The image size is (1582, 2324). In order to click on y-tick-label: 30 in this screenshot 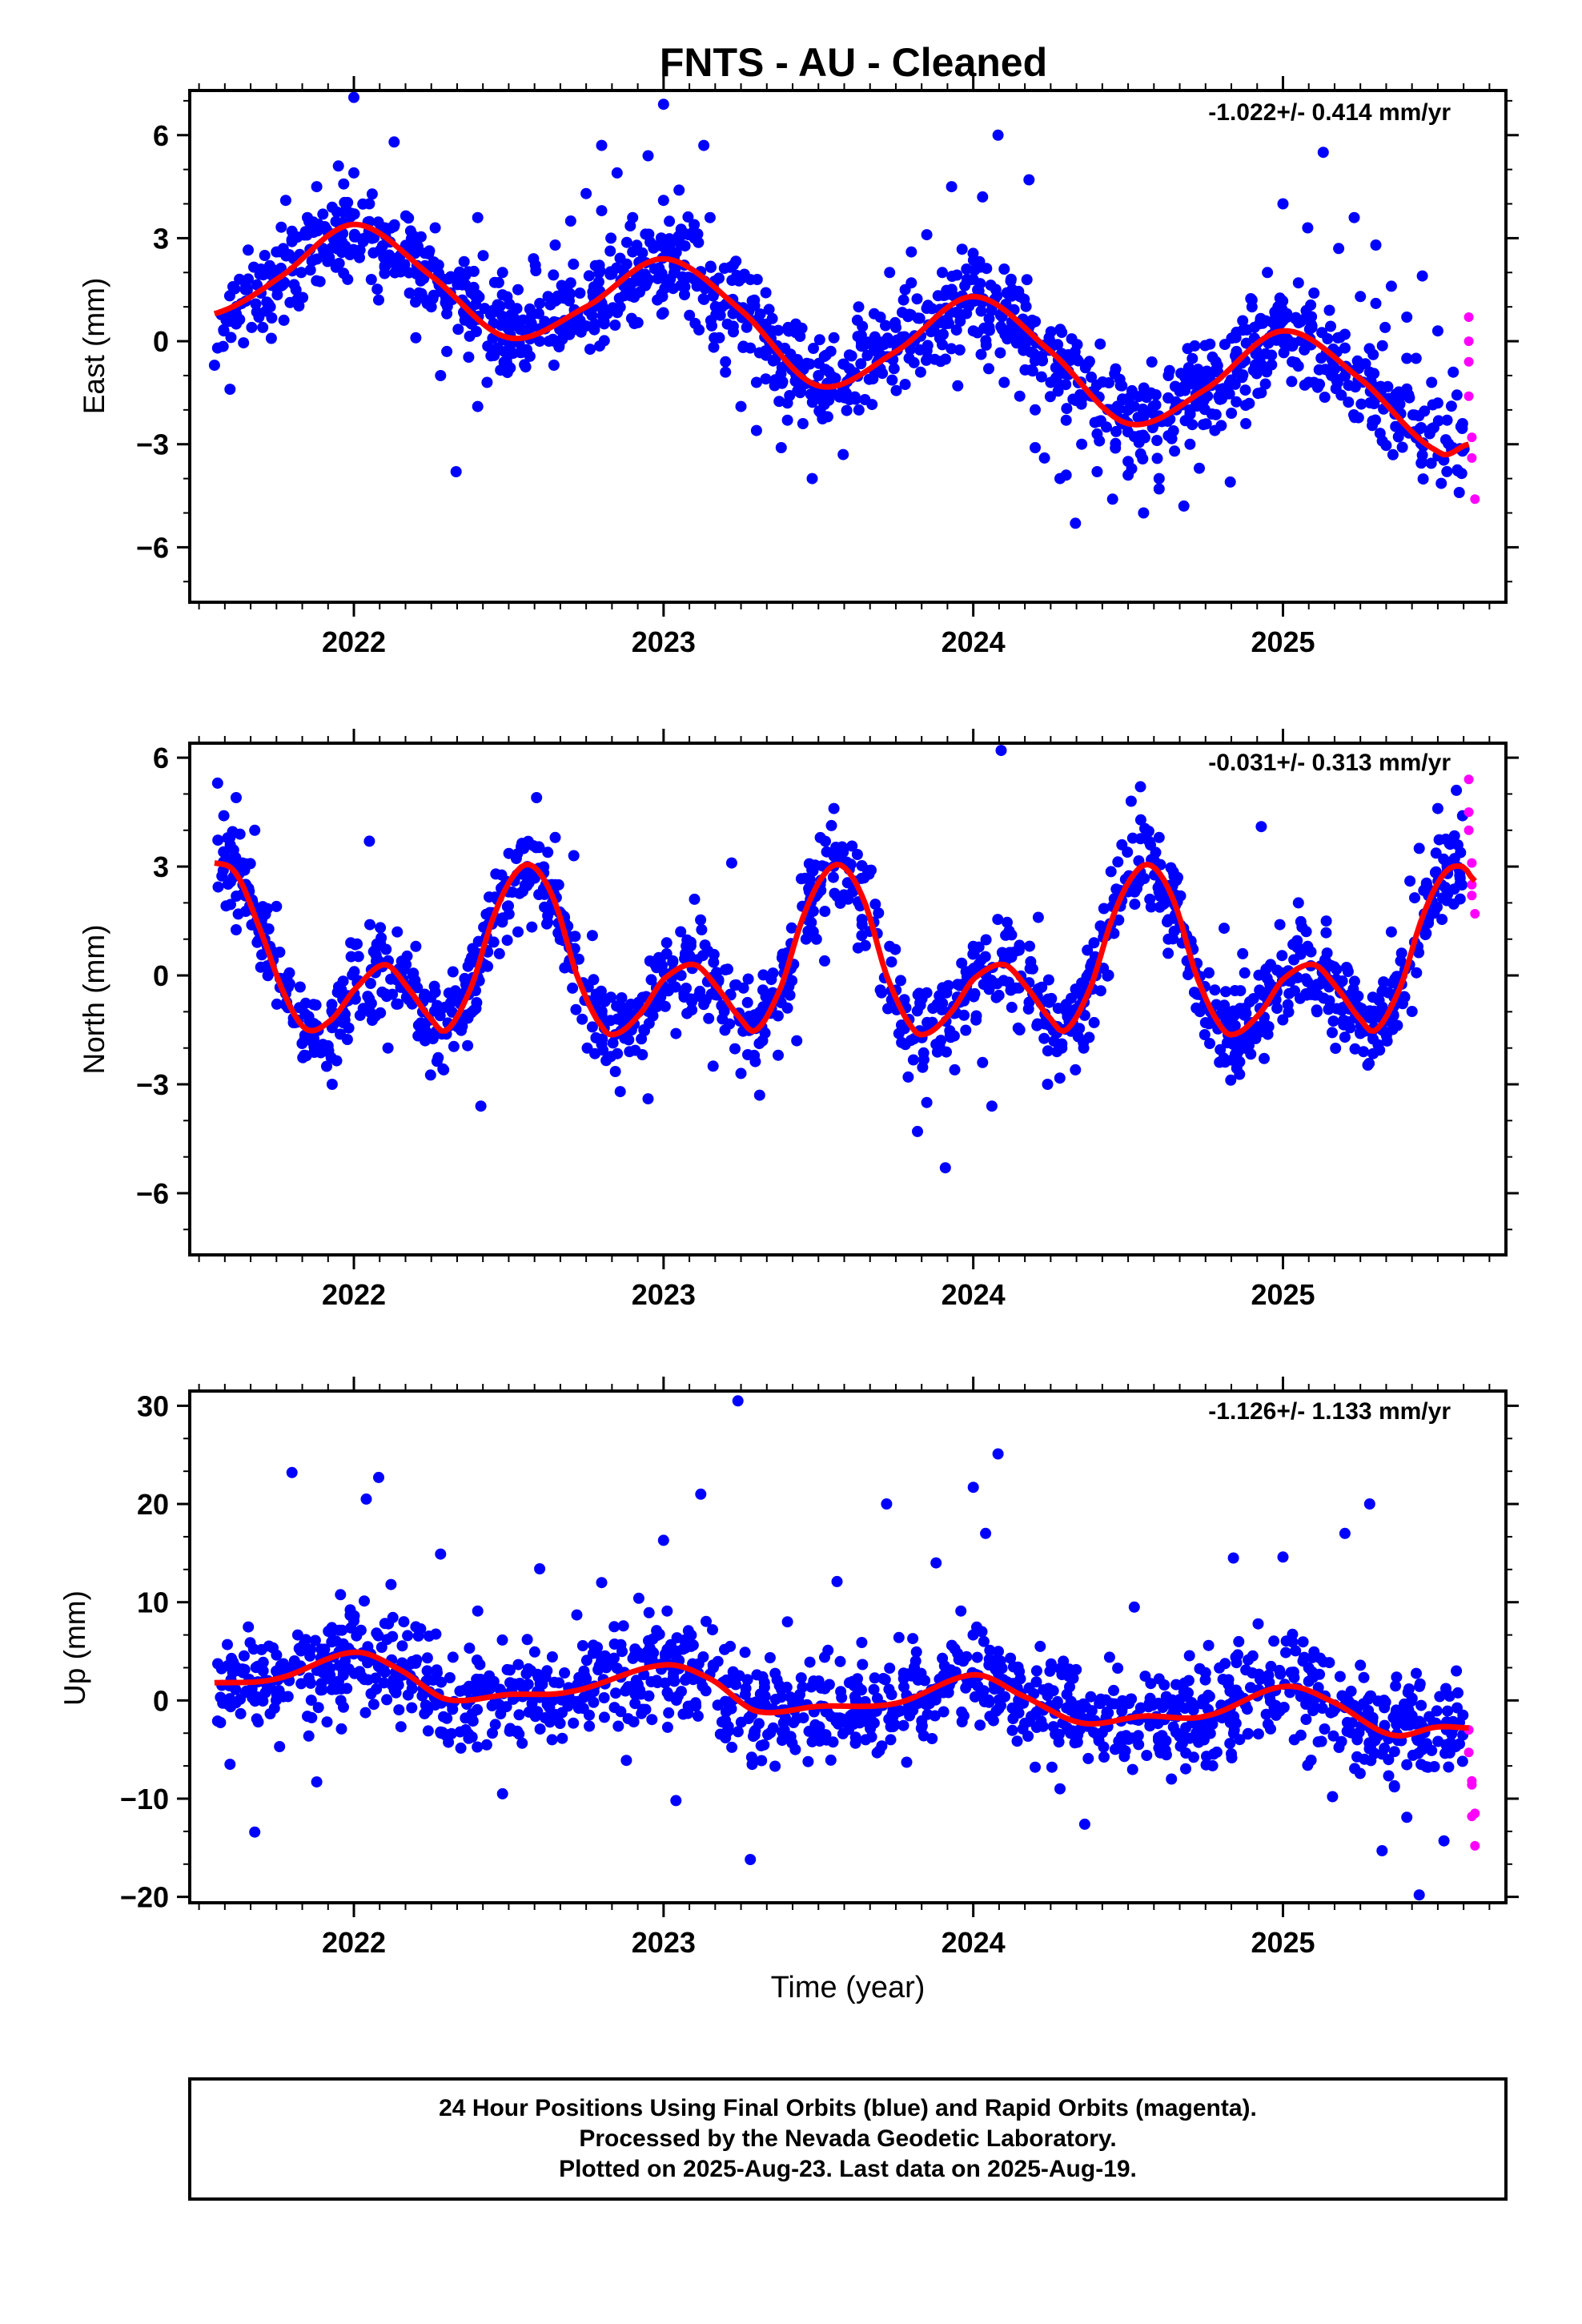, I will do `click(153, 1405)`.